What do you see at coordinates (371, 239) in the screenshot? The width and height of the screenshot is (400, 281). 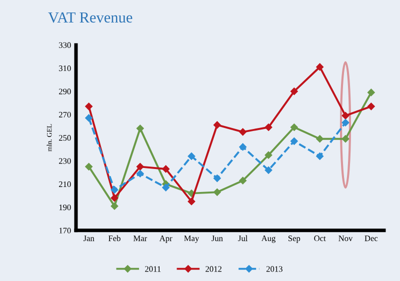 I see `x-tick-label: Dec` at bounding box center [371, 239].